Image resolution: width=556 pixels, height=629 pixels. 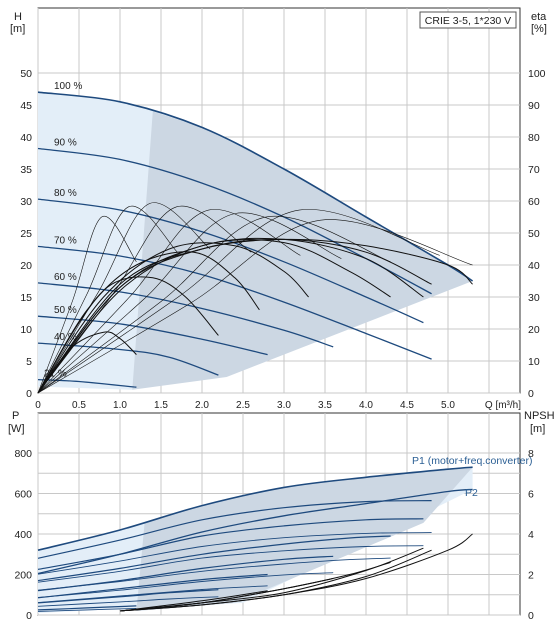 What do you see at coordinates (531, 616) in the screenshot?
I see `lower-y2-tick-label: 0` at bounding box center [531, 616].